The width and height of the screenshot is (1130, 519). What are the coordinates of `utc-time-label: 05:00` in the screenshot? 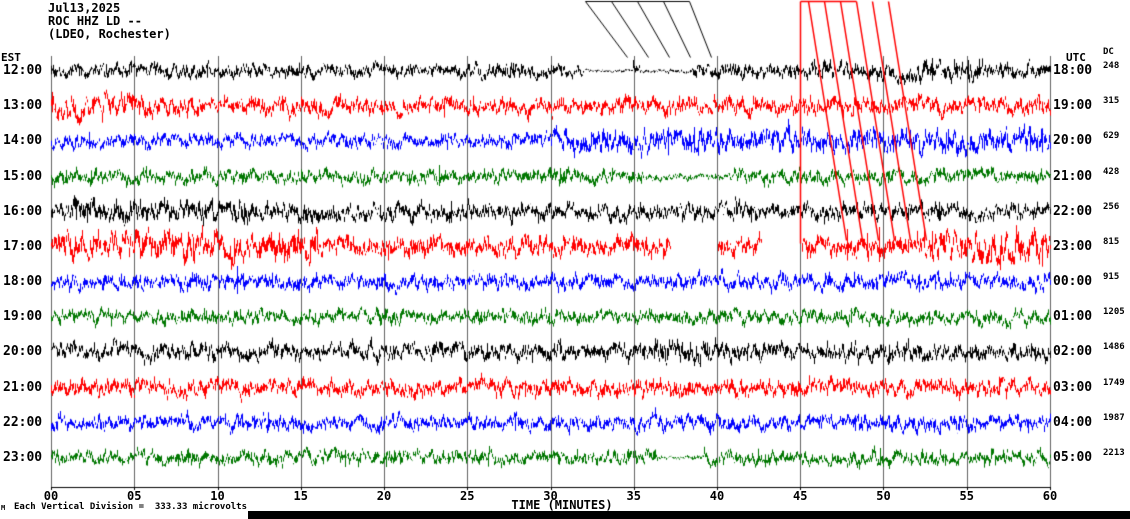 It's located at (1073, 457).